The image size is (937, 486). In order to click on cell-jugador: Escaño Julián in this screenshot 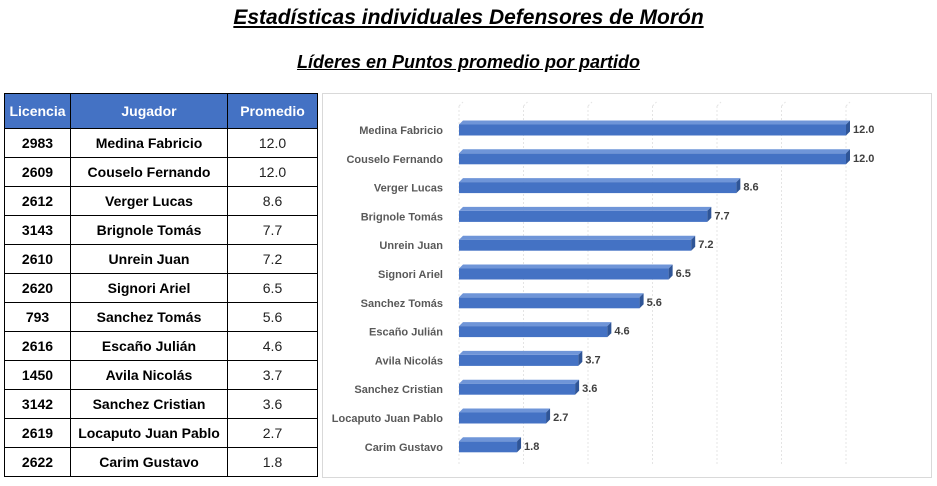, I will do `click(149, 346)`.